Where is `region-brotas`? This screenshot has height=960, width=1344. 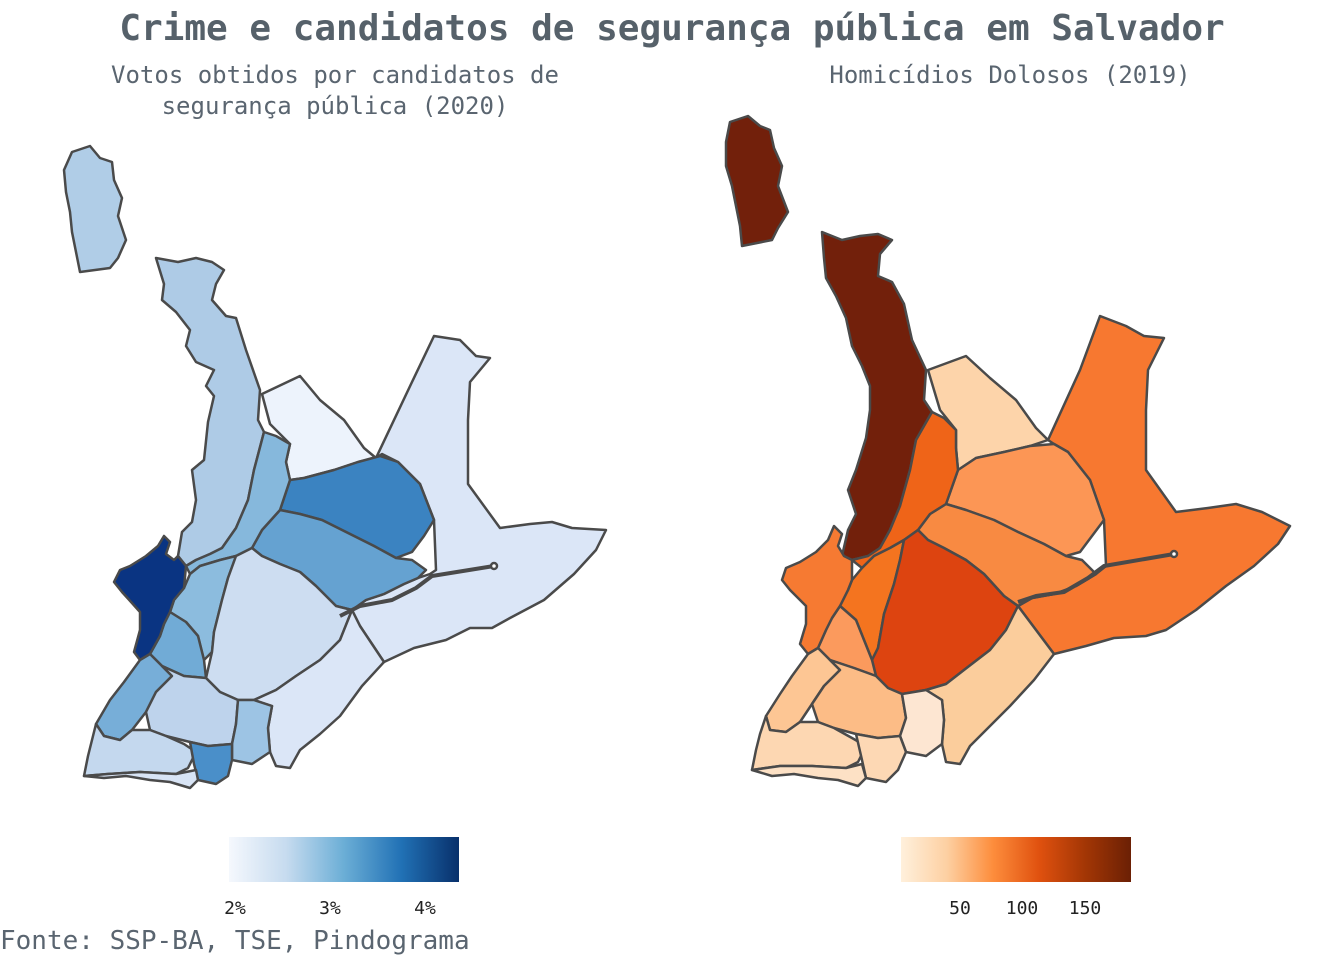 region-brotas is located at coordinates (847, 641).